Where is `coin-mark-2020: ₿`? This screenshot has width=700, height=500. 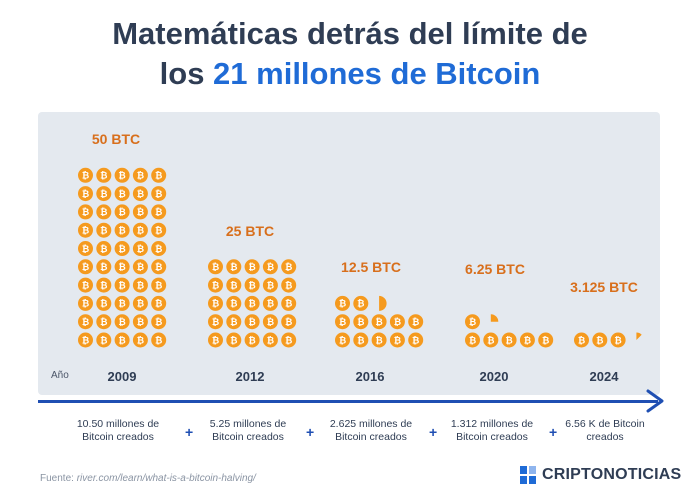
coin-mark-2020: ₿ is located at coordinates (491, 340).